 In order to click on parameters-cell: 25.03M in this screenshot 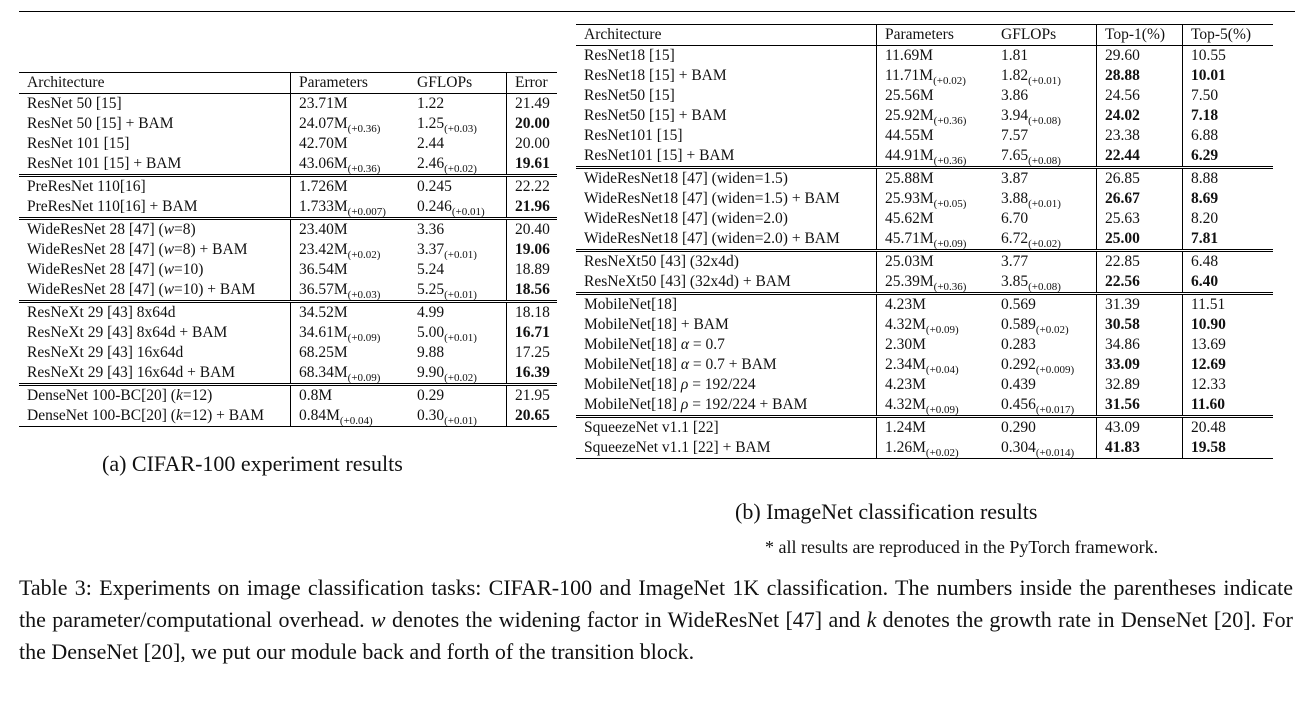, I will do `click(935, 262)`.